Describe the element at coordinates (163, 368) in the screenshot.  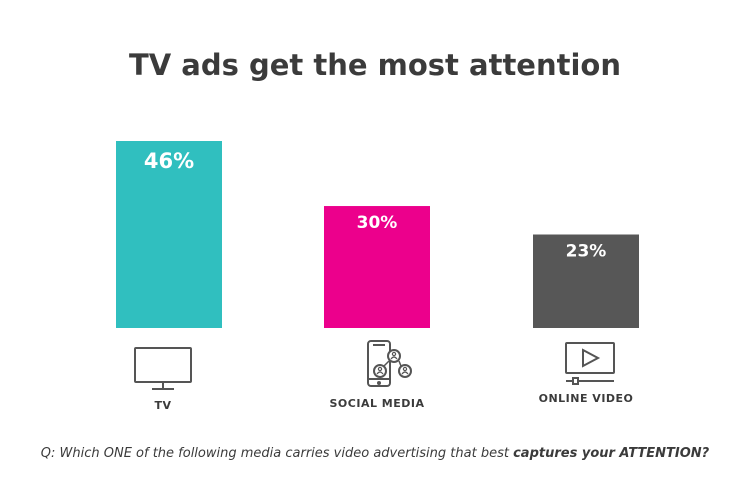
I see `tv-icon` at that location.